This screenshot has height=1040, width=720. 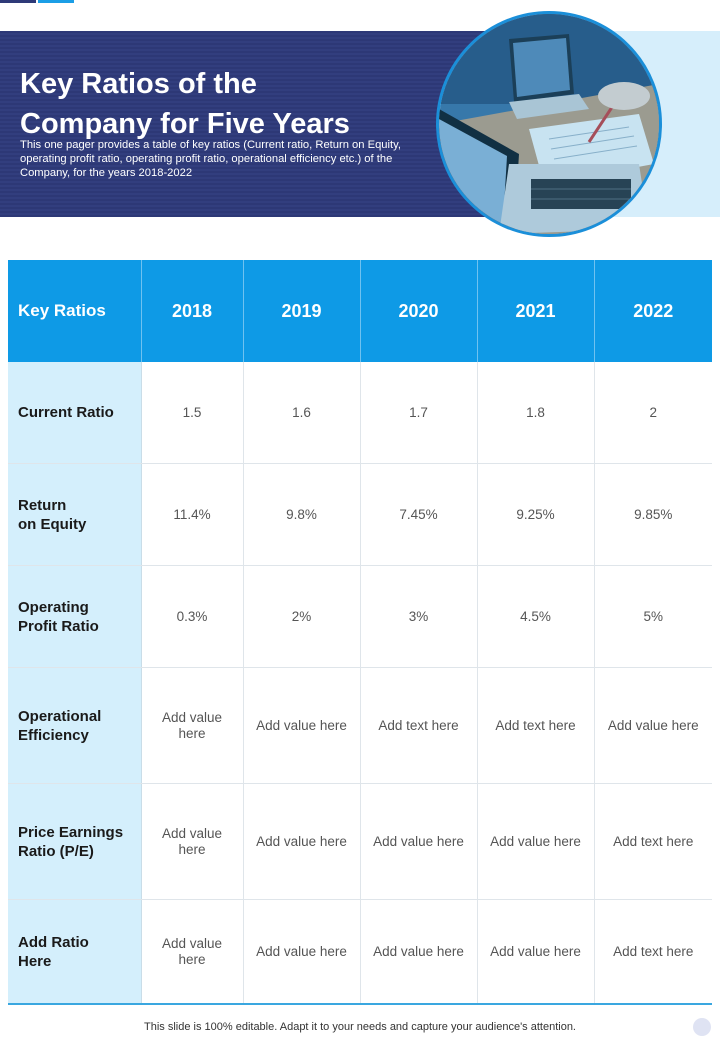 I want to click on top-tab-blue, so click(x=56, y=1).